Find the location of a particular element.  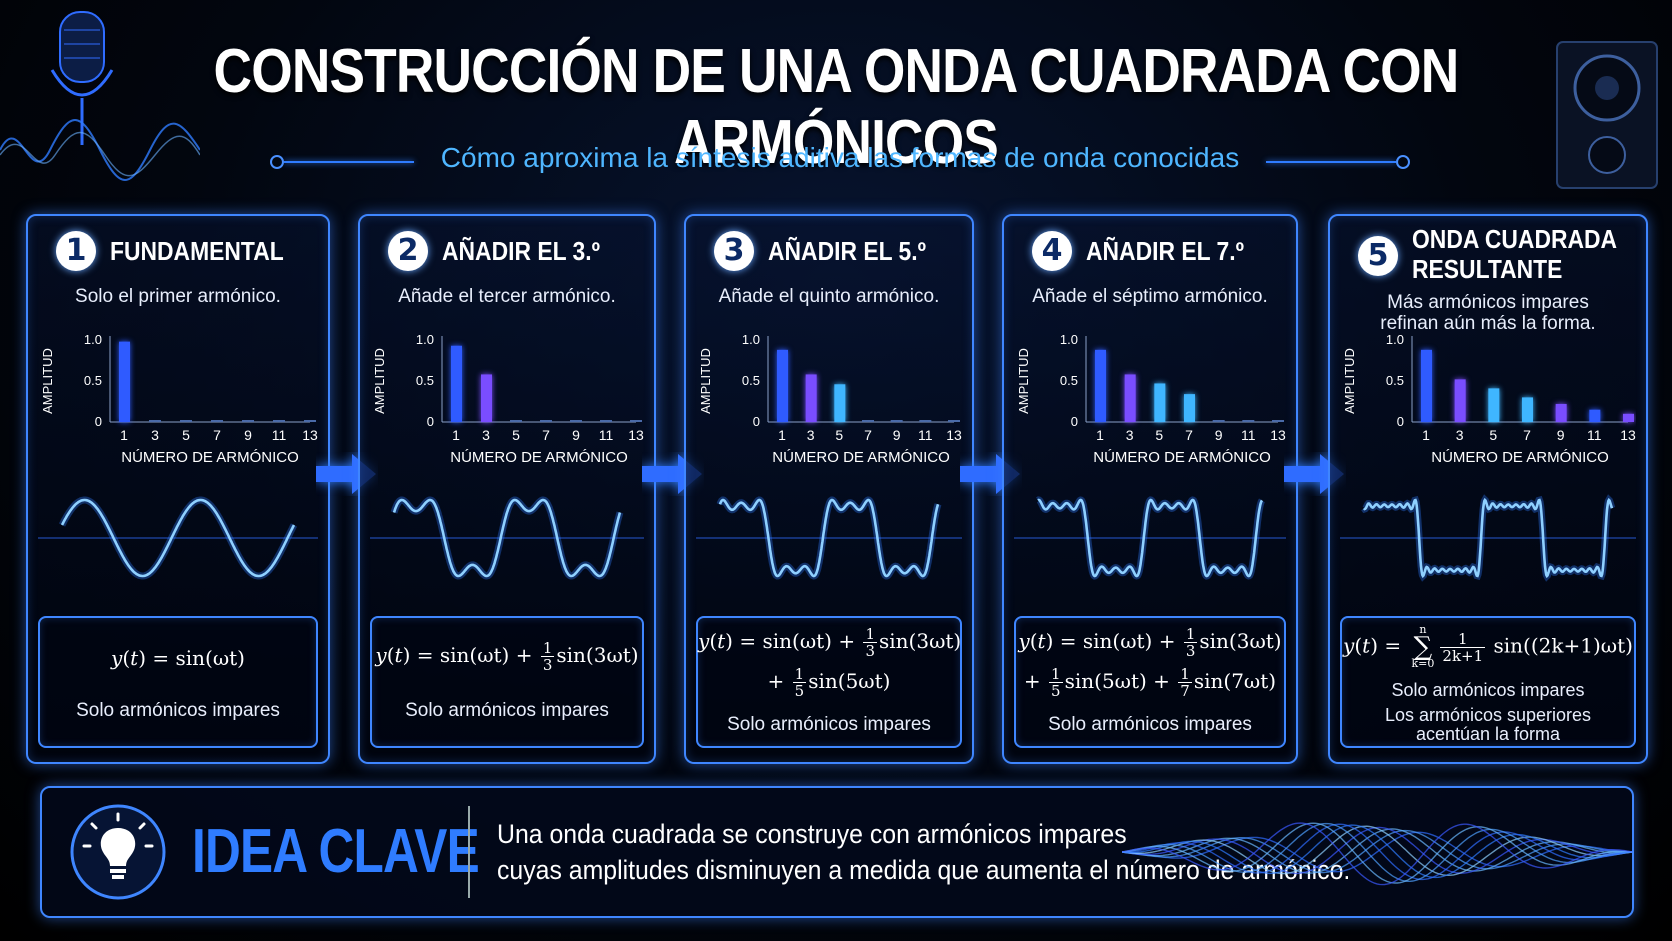

panel-title: AÑADIR EL 3.º is located at coordinates (521, 251).